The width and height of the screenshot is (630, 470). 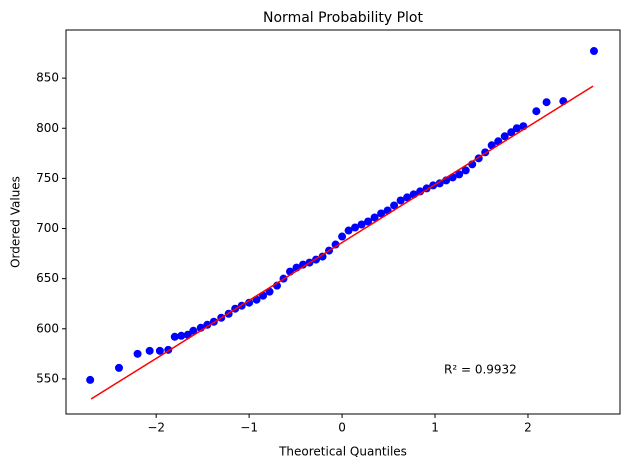 I want to click on y-tick-label: 800, so click(x=47, y=128).